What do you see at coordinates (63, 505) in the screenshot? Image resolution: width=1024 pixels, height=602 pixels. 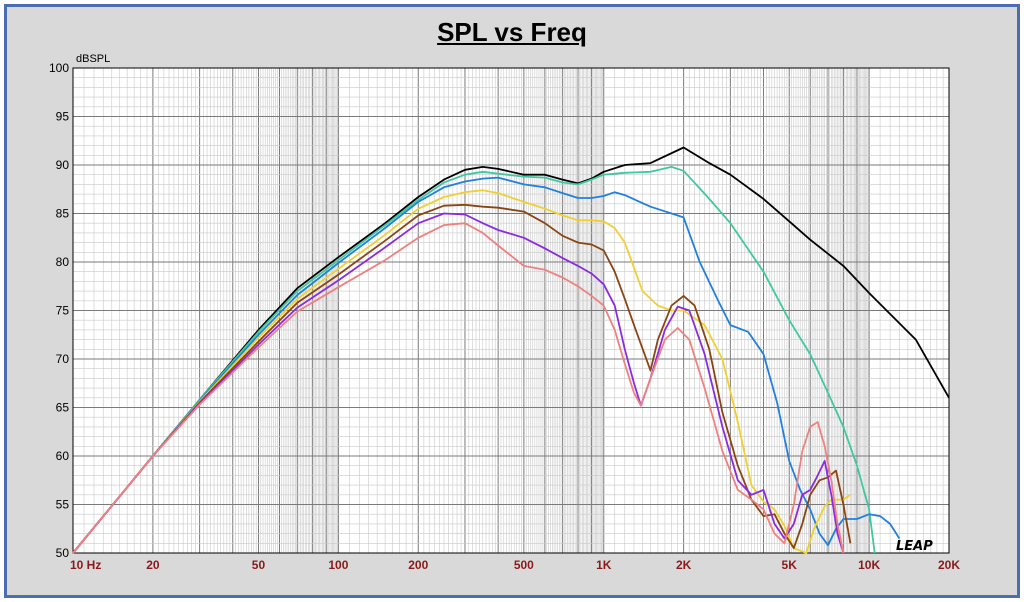 I see `y-tick-label: 55` at bounding box center [63, 505].